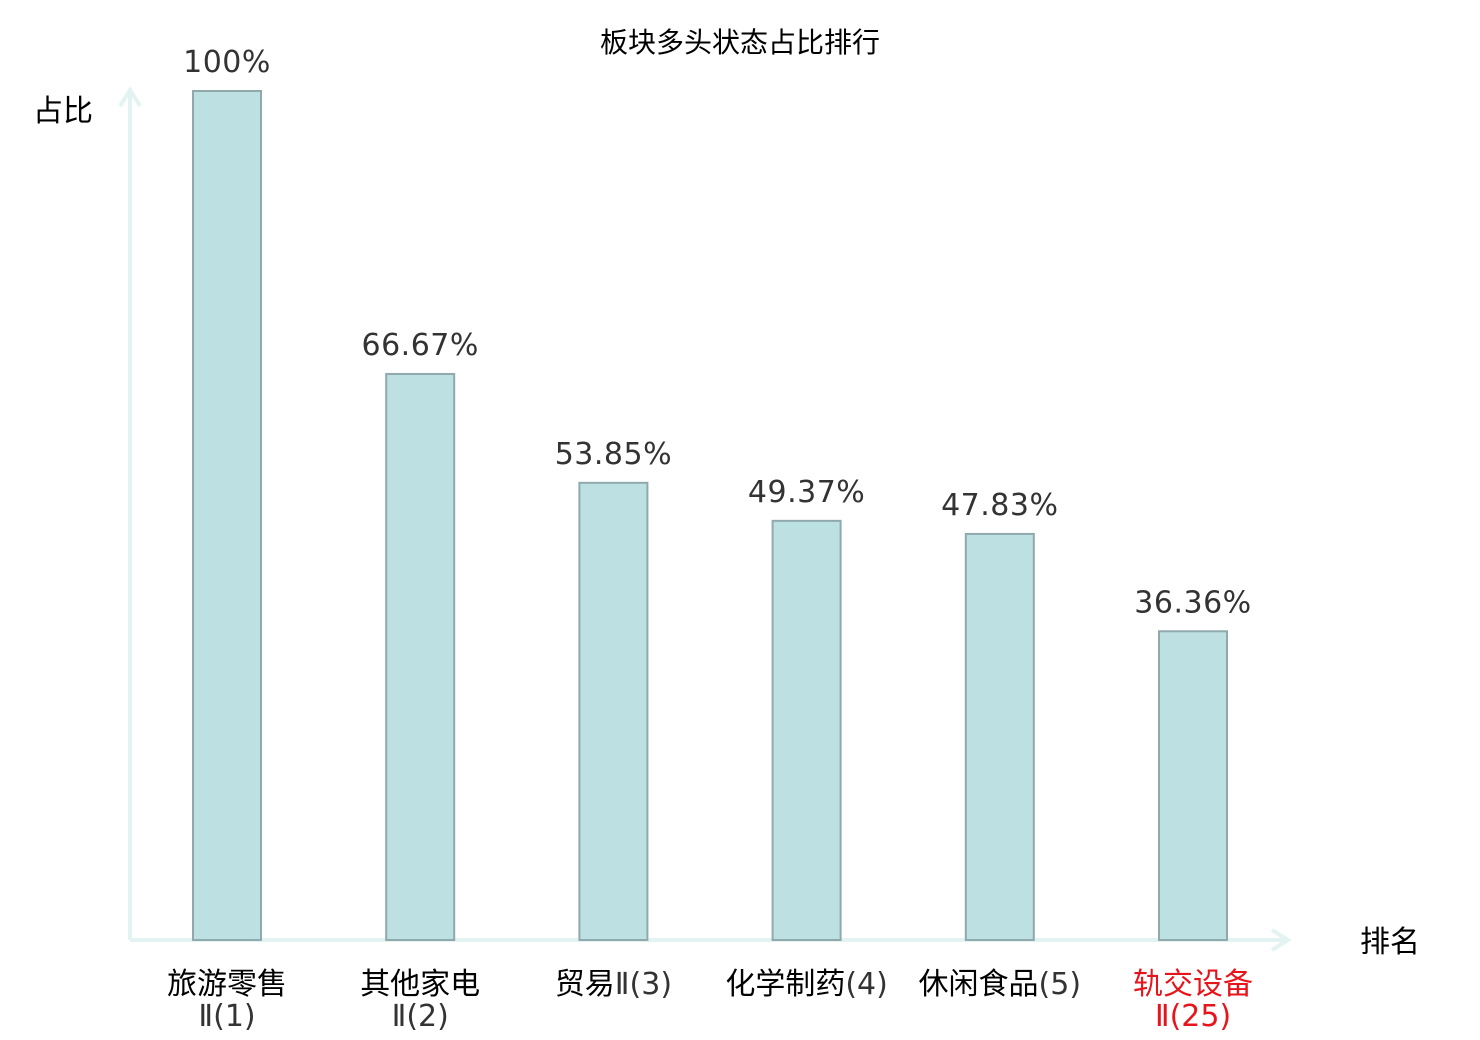 This screenshot has width=1480, height=1040. Describe the element at coordinates (979, 984) in the screenshot. I see `category-label-name: 休闲食品` at that location.